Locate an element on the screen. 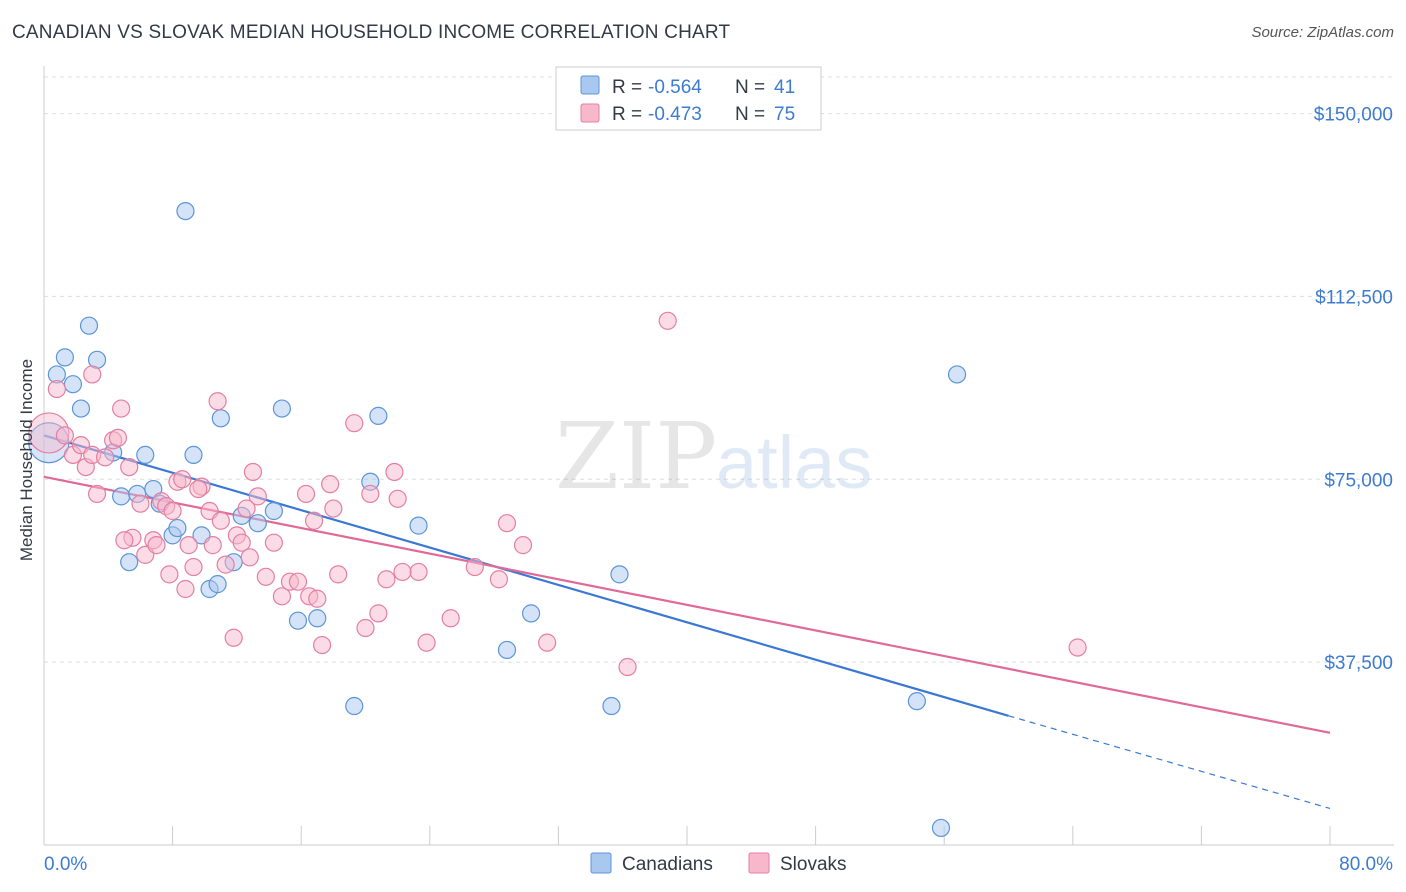 The height and width of the screenshot is (892, 1406). x-tick-labels: 0.0% 80.0% is located at coordinates (718, 864).